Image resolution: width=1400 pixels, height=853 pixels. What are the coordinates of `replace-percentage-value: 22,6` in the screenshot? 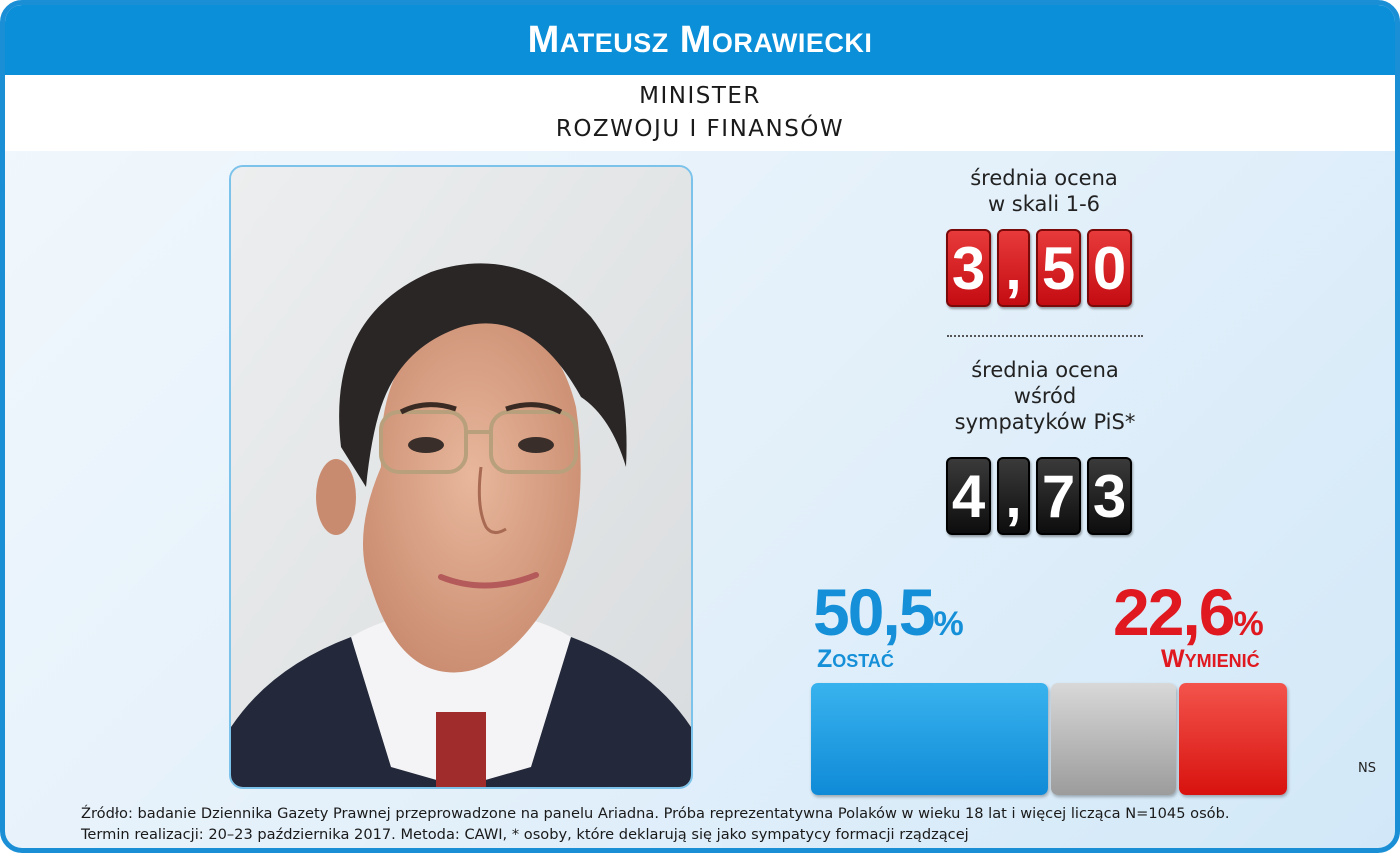 It's located at (1174, 612).